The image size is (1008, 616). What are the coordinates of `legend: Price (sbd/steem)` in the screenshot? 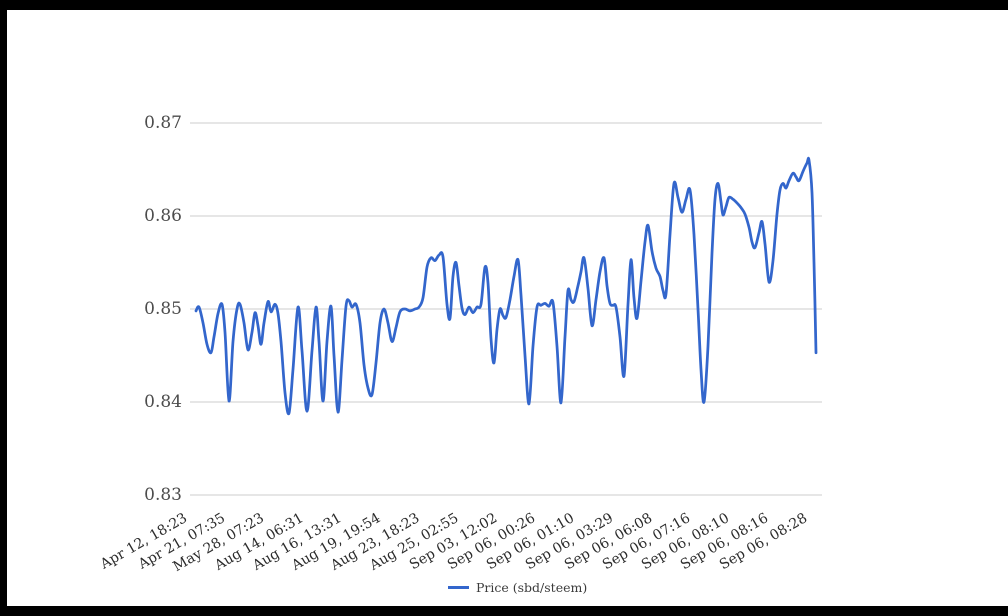 It's located at (517, 587).